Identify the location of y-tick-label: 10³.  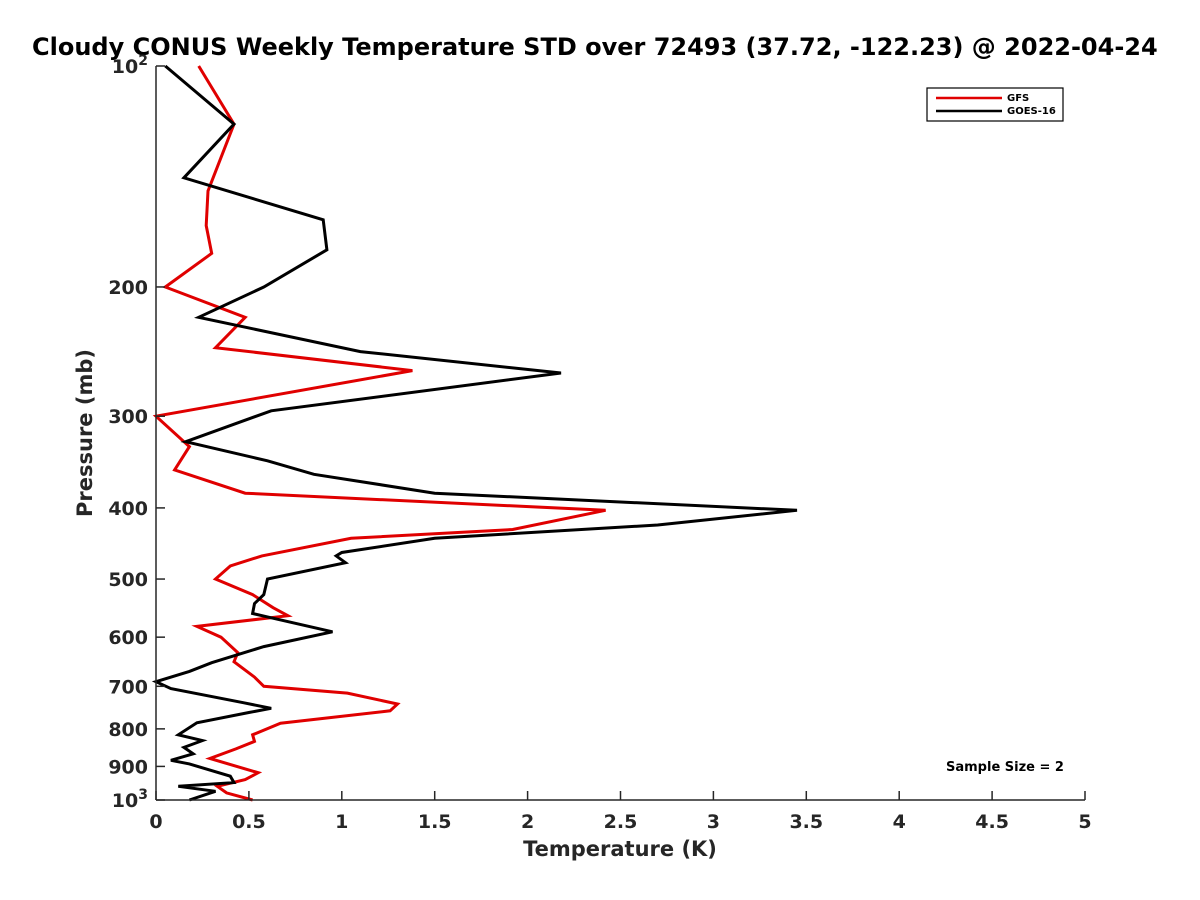
(130, 799).